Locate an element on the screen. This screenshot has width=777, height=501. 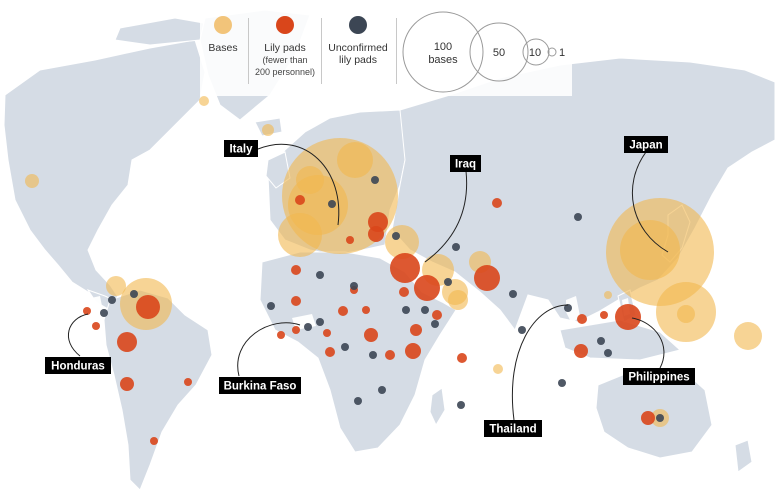
size-1-label: 1 is located at coordinates (562, 53).